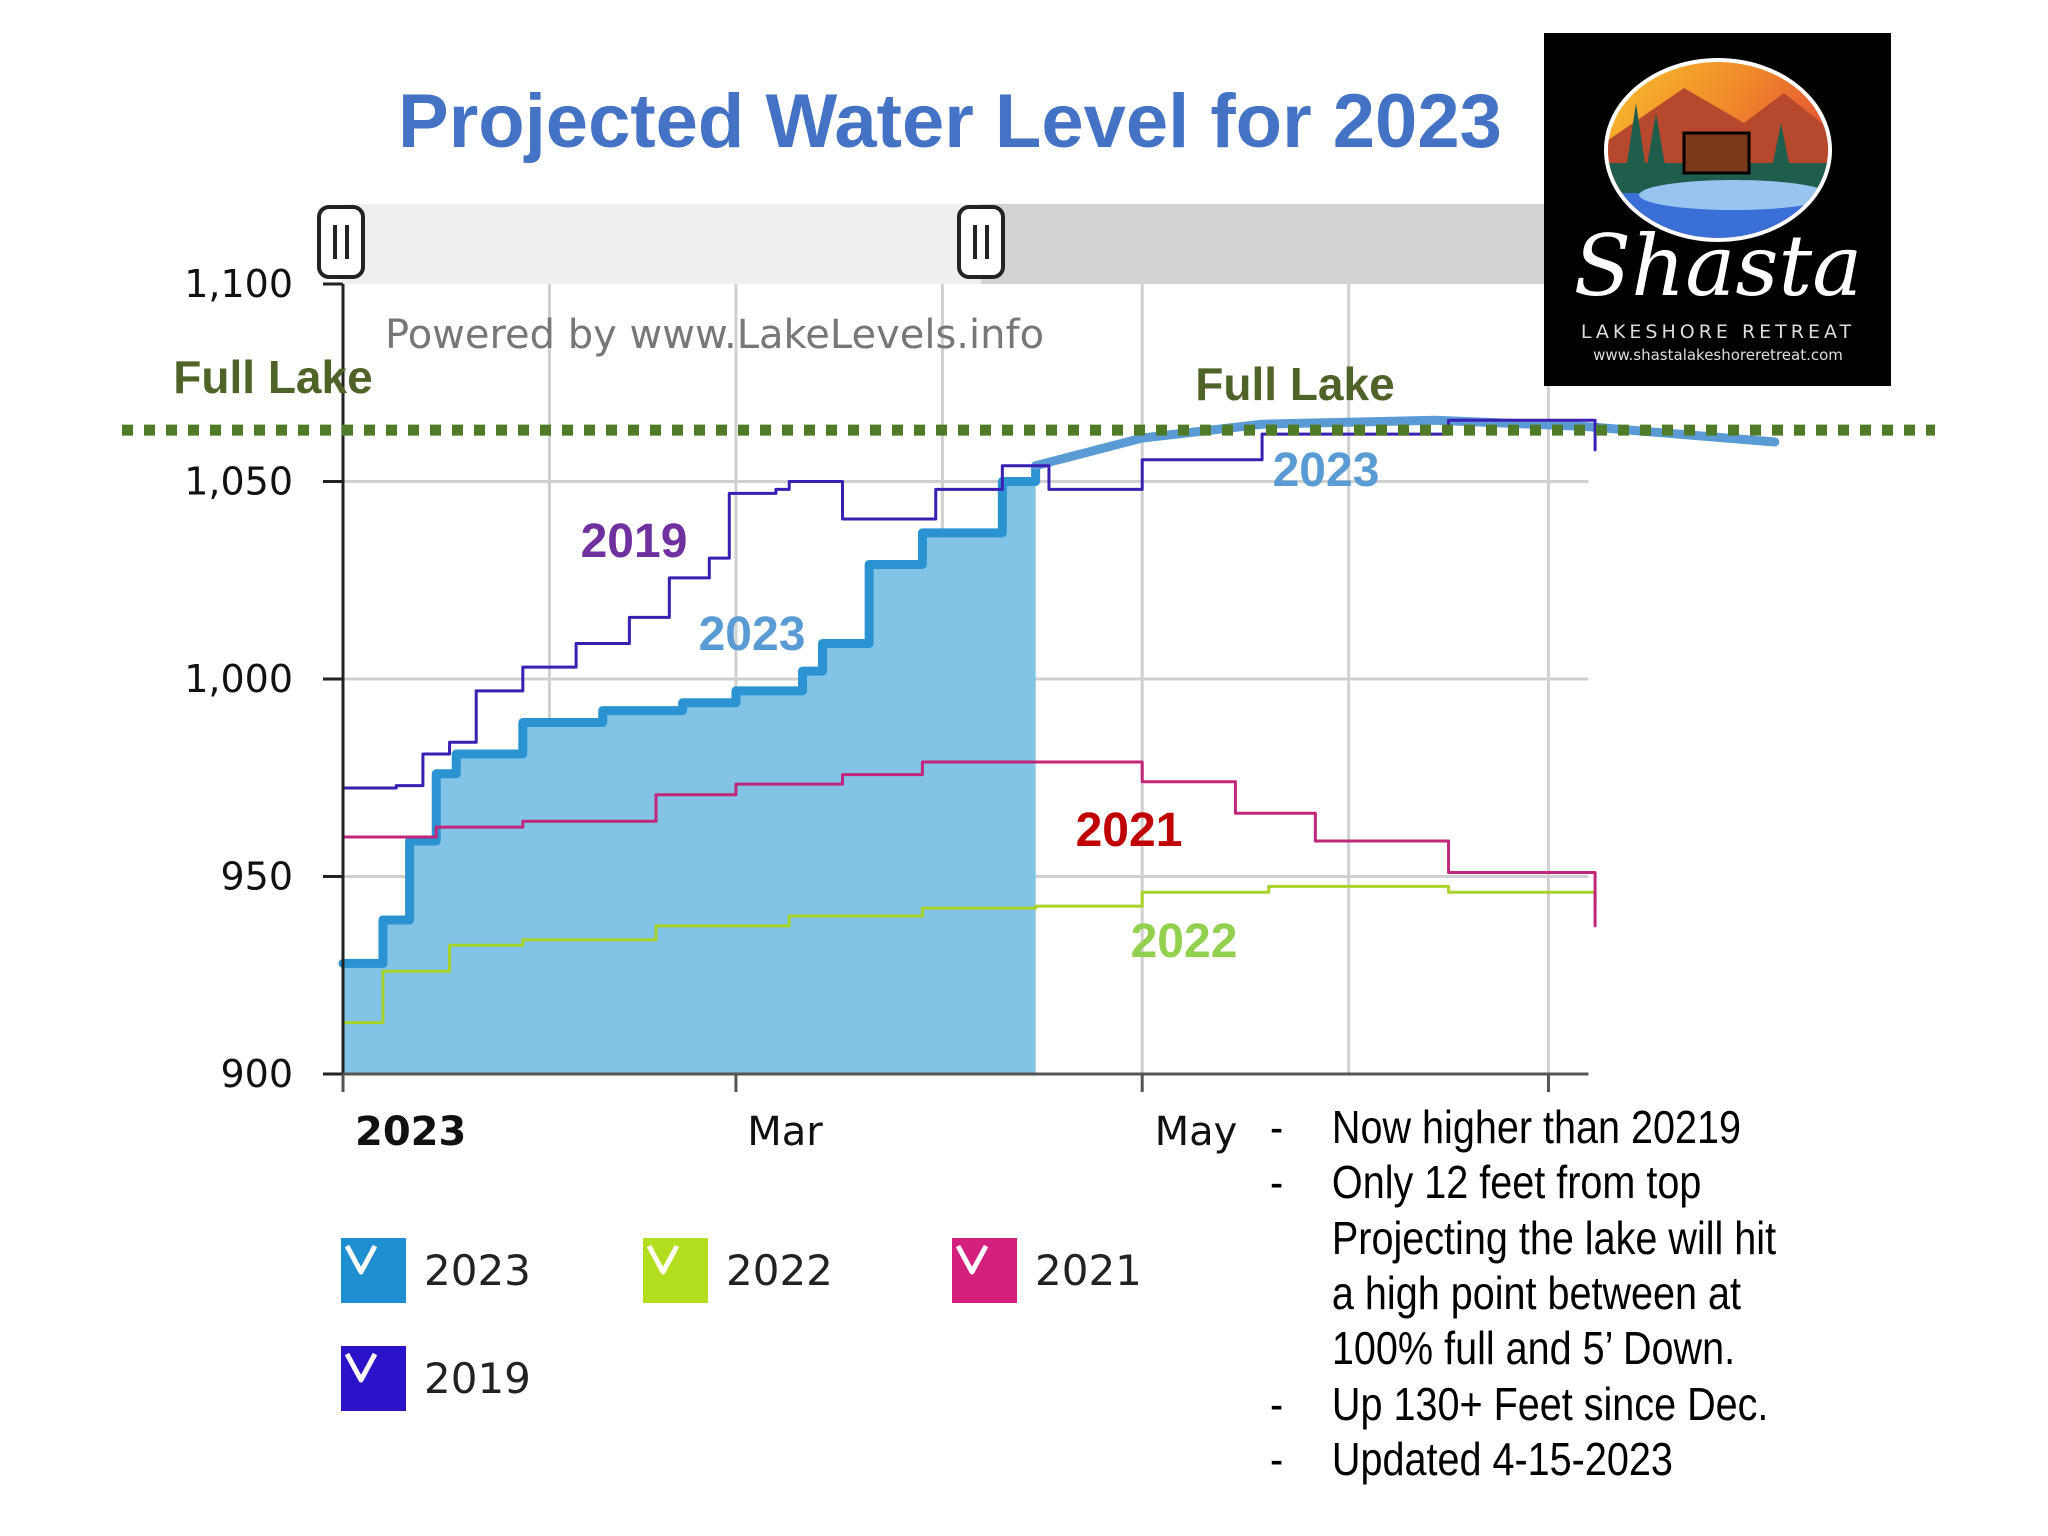  What do you see at coordinates (714, 335) in the screenshot?
I see `watermark: Powered by www.LakeLevels.info` at bounding box center [714, 335].